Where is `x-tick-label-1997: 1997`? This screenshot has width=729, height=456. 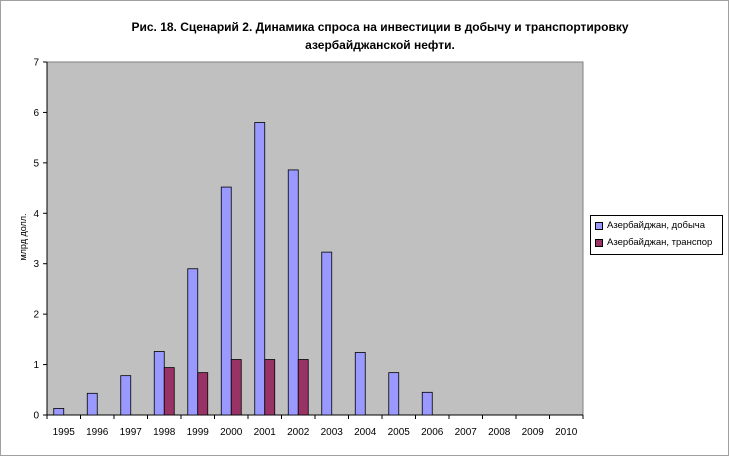 x-tick-label-1997: 1997 is located at coordinates (131, 432).